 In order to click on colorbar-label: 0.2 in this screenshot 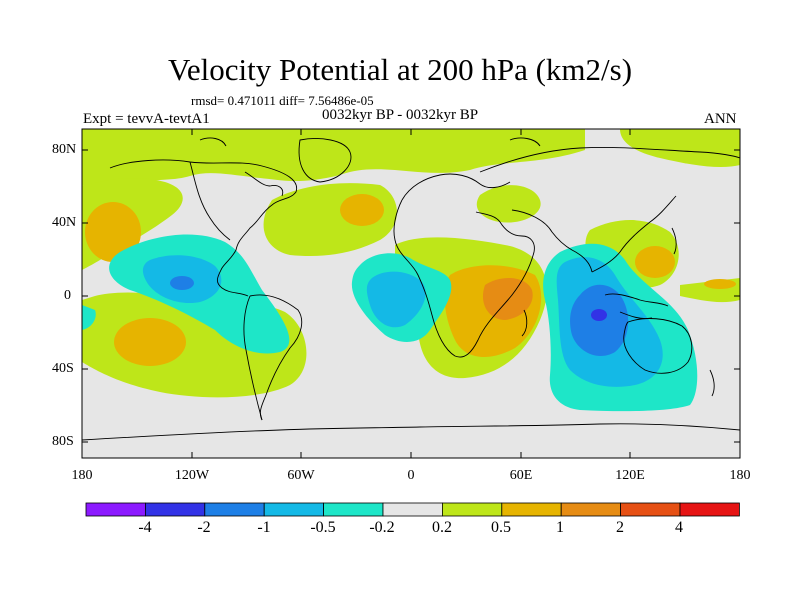, I will do `click(442, 527)`.